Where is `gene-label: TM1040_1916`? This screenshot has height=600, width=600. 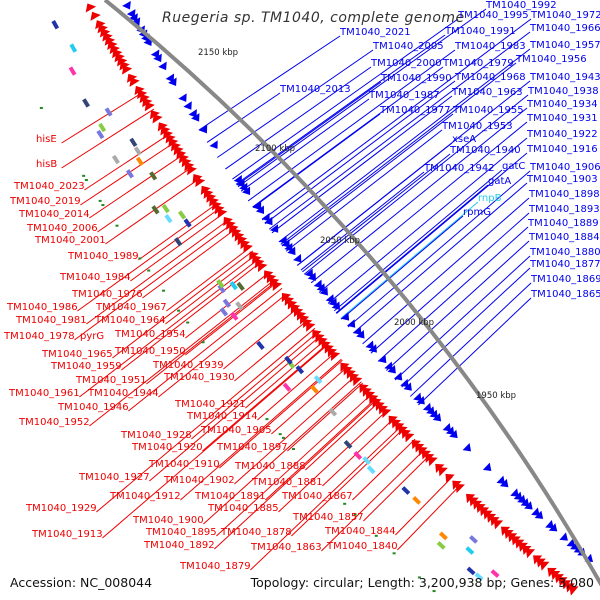
gene-label: TM1040_1916 is located at coordinates (562, 149).